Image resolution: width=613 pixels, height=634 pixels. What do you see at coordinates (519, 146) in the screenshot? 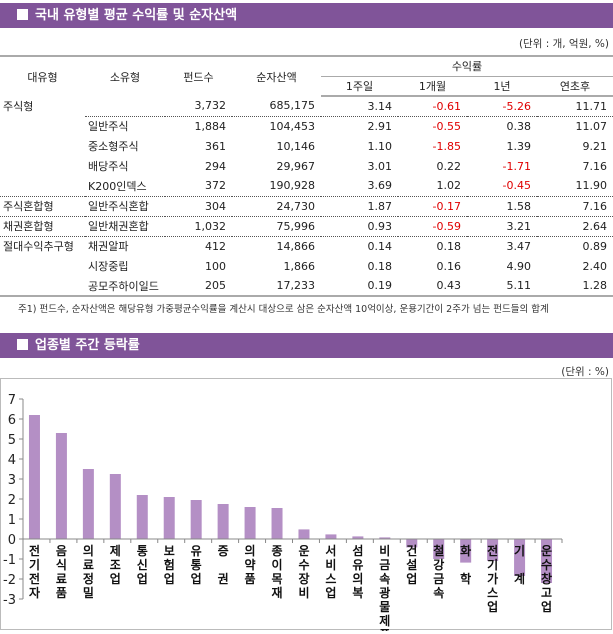
I see `cell-y1: 1.39` at bounding box center [519, 146].